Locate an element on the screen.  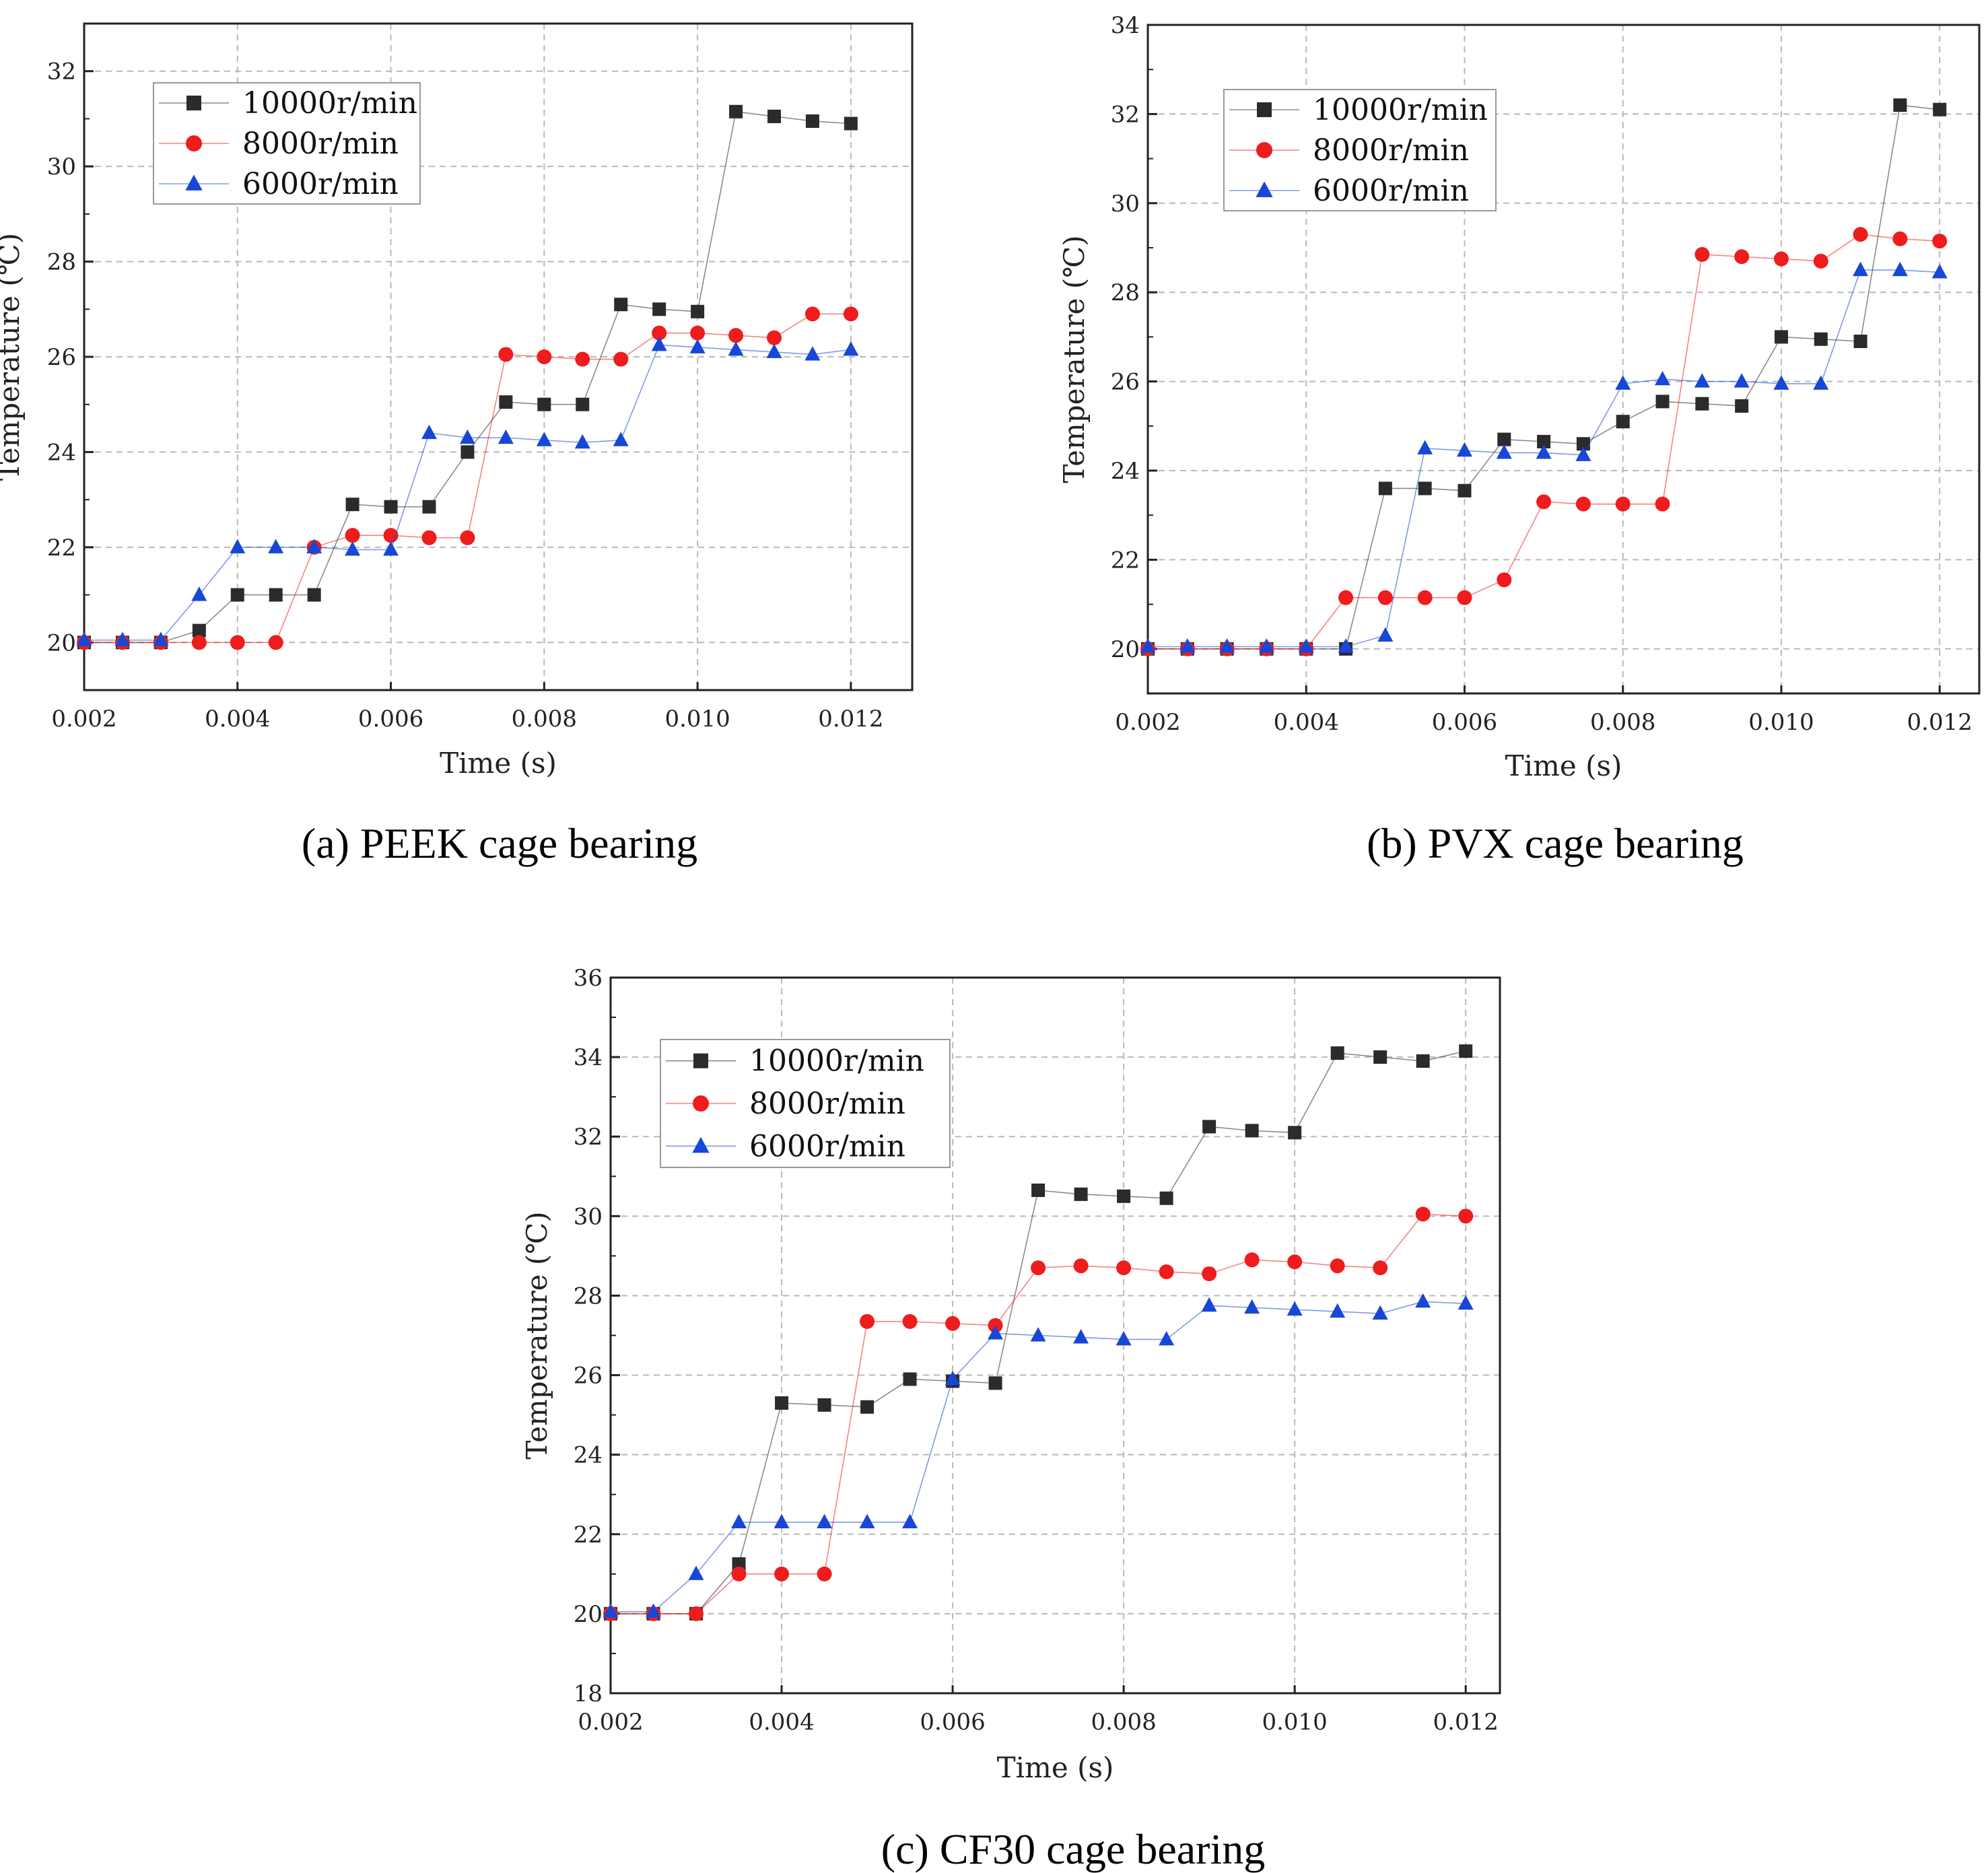
y-tick-label: 22 is located at coordinates (61, 548).